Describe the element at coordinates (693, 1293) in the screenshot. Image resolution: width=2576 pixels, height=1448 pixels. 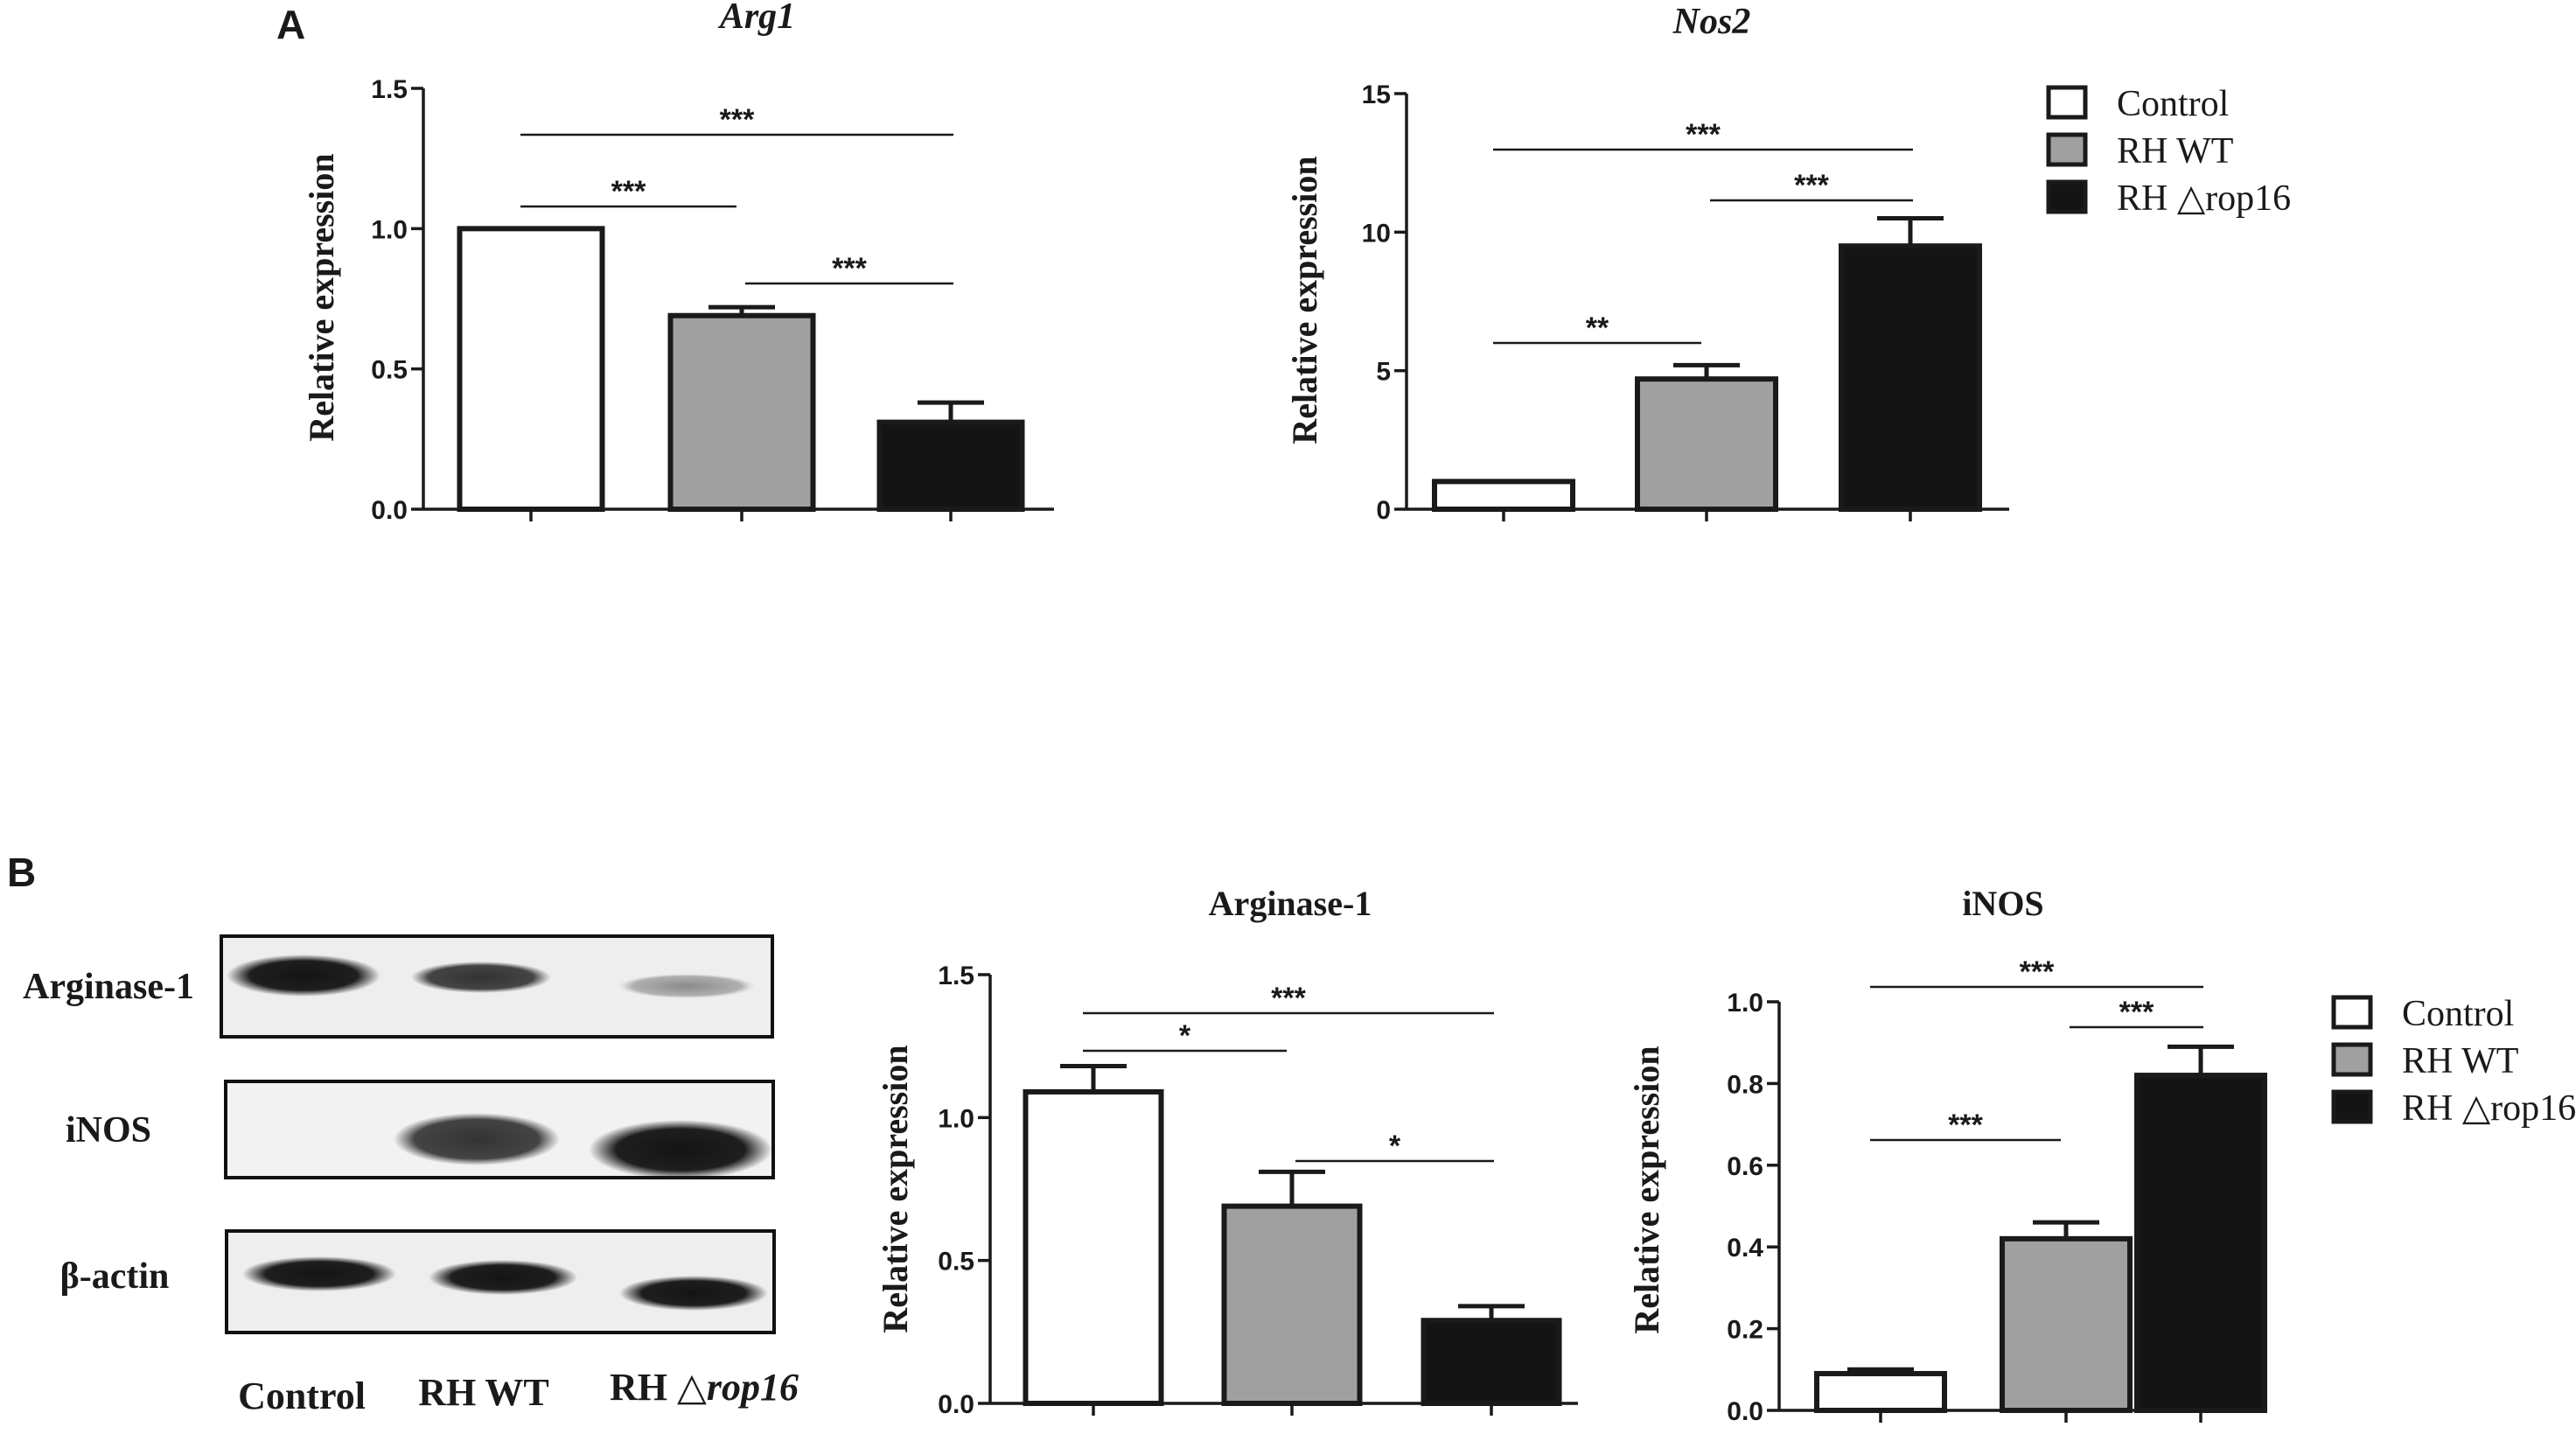
I see `band-beta-actin-rh-rop16` at that location.